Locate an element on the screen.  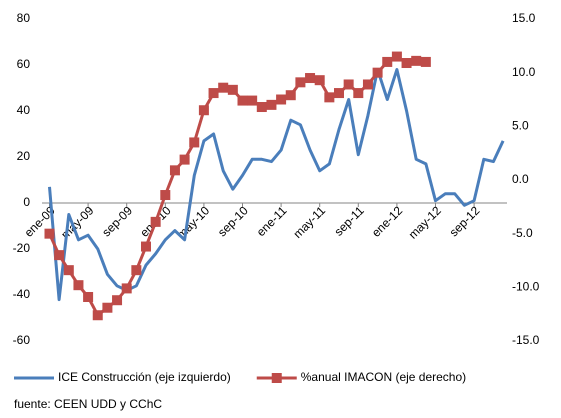
y-tick-label: -40 is located at coordinates (22, 294).